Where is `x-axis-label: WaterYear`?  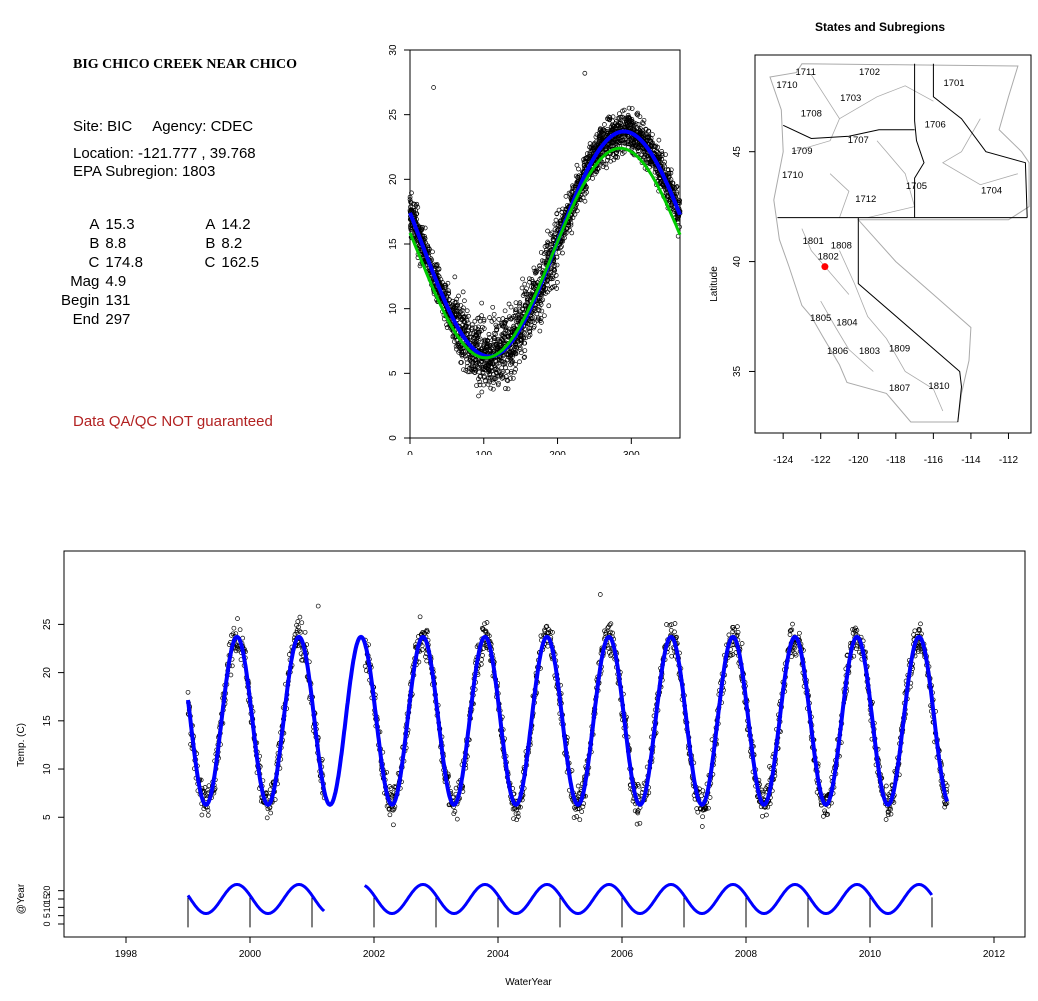 x-axis-label: WaterYear is located at coordinates (528, 982).